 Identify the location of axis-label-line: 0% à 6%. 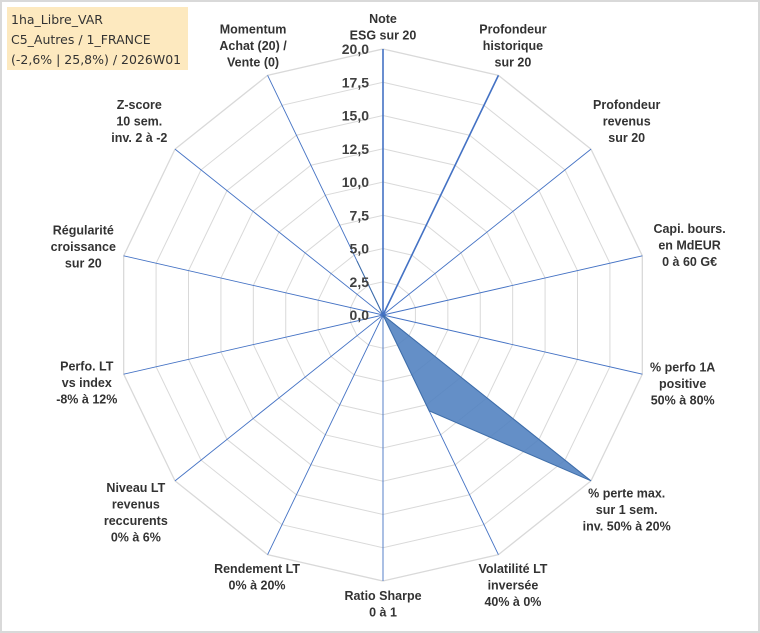
(136, 537).